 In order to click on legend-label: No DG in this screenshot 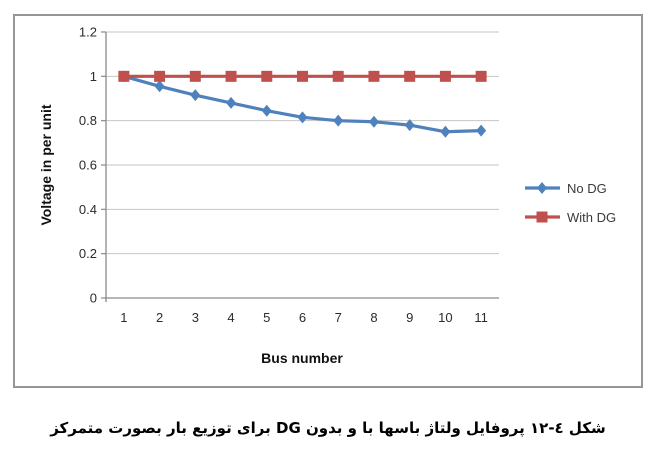, I will do `click(587, 188)`.